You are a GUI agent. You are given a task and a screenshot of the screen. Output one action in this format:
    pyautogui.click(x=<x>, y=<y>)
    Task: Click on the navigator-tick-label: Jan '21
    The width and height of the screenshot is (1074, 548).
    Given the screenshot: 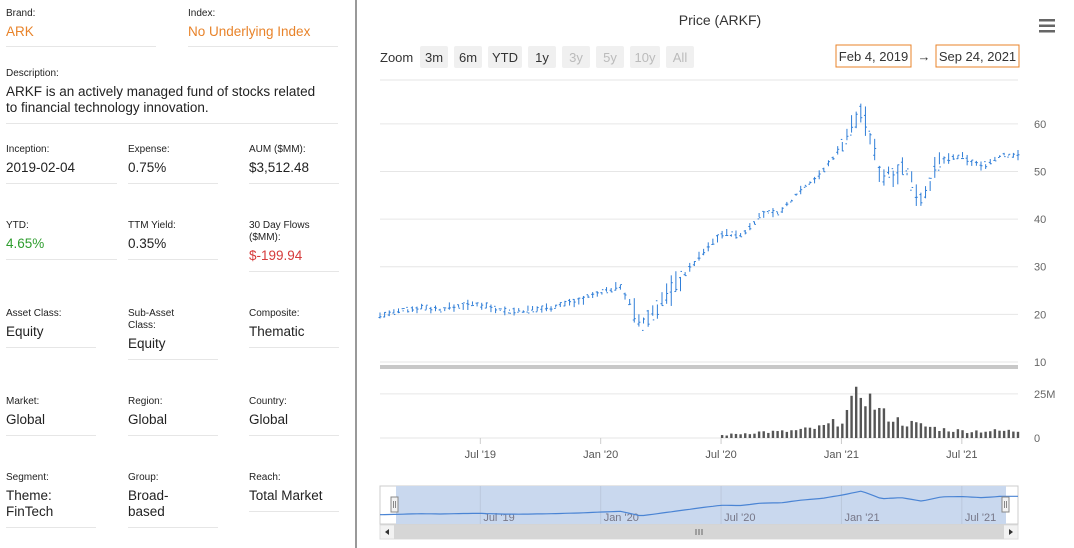 What is the action you would take?
    pyautogui.click(x=861, y=518)
    